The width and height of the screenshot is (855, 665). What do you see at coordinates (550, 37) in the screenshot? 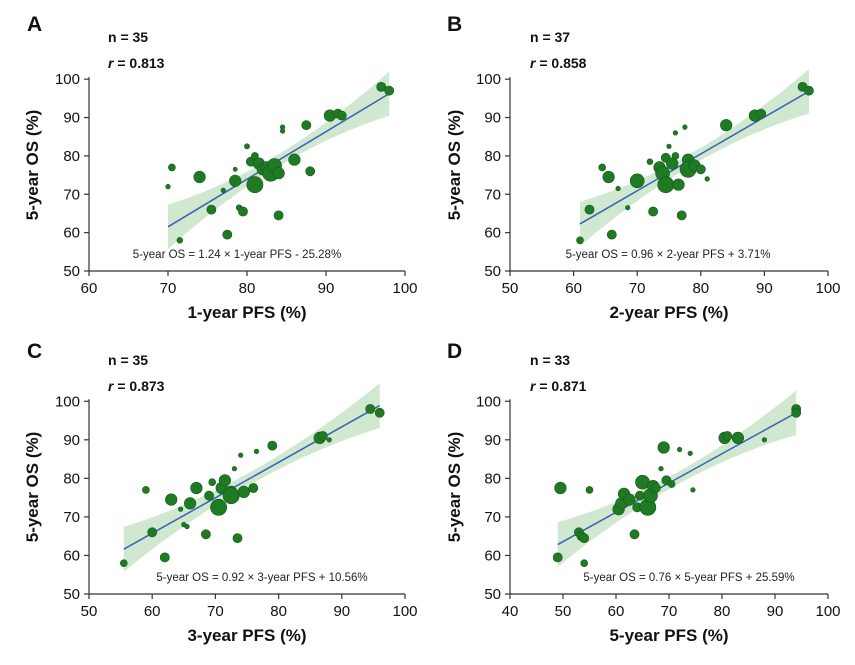
I see `n-label: n = 37` at bounding box center [550, 37].